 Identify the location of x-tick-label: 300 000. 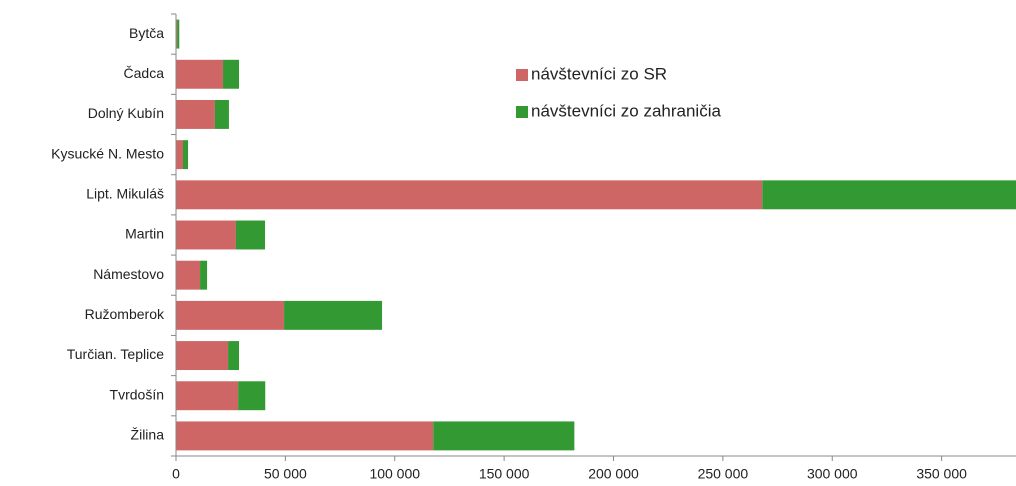
(832, 474).